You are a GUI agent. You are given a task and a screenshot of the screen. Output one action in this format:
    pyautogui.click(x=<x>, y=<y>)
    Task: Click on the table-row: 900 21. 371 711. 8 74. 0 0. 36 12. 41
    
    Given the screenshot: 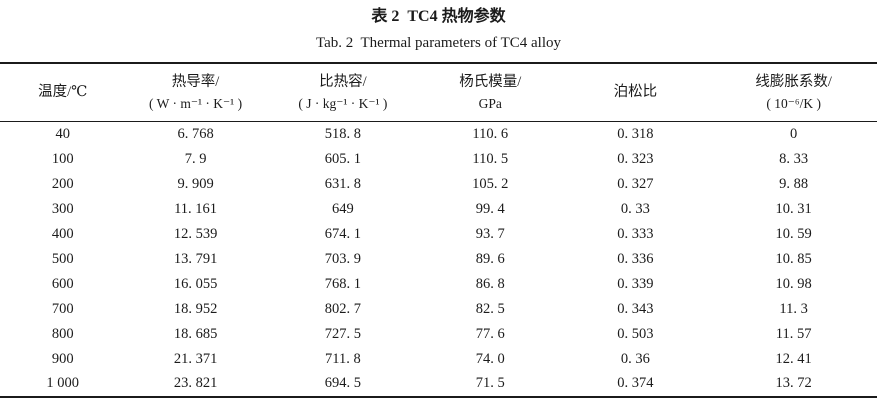 What is the action you would take?
    pyautogui.click(x=438, y=359)
    